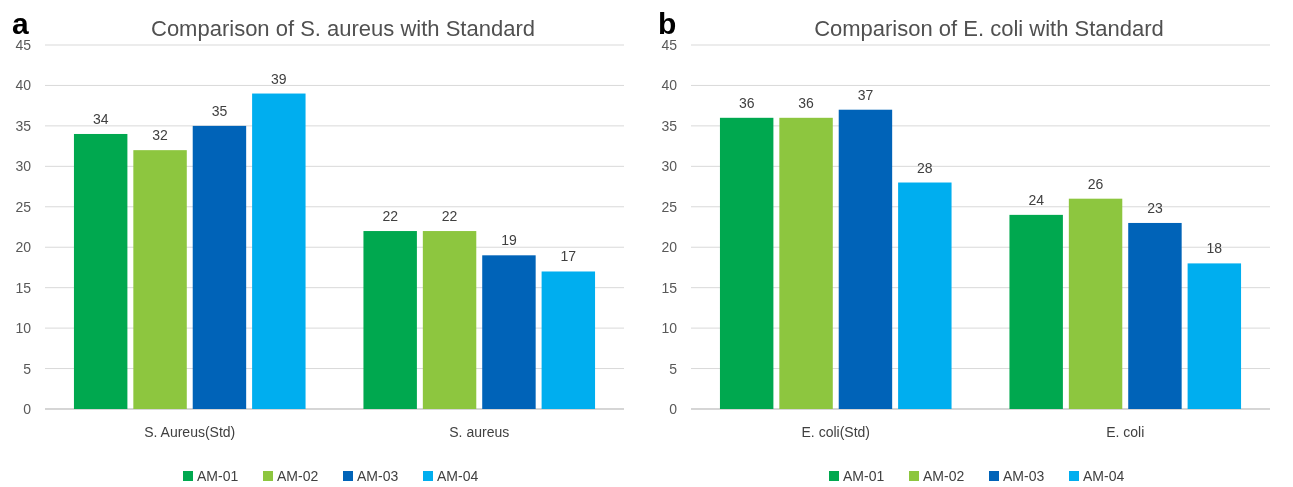 Image resolution: width=1293 pixels, height=487 pixels. Describe the element at coordinates (479, 432) in the screenshot. I see `x-tick-label: S. aureus` at that location.